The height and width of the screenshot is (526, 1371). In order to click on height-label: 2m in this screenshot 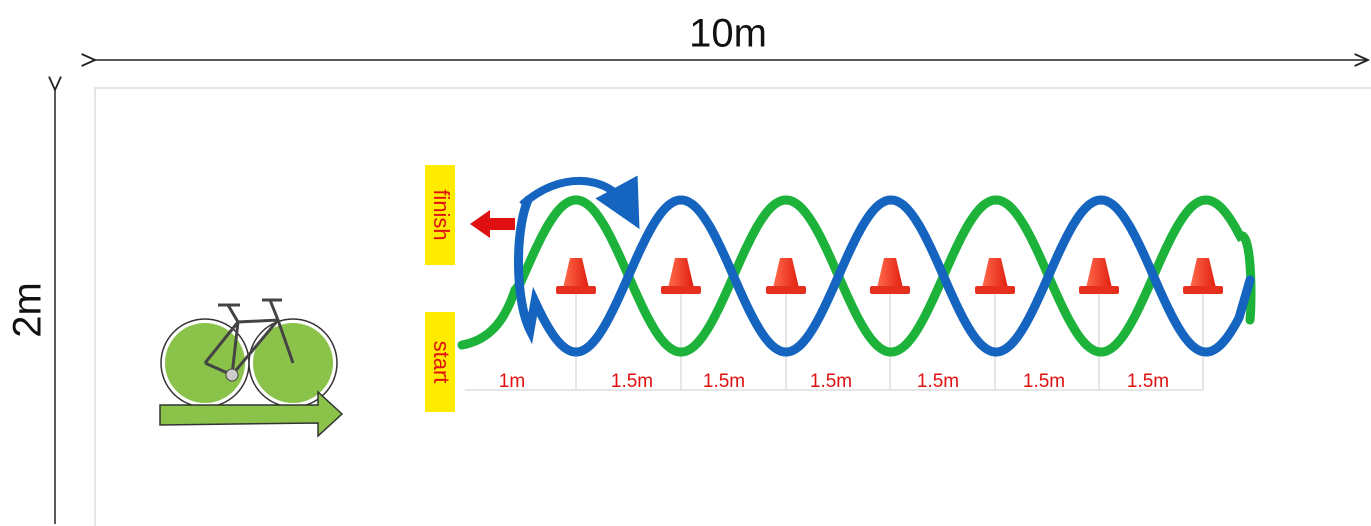, I will do `click(28, 310)`.